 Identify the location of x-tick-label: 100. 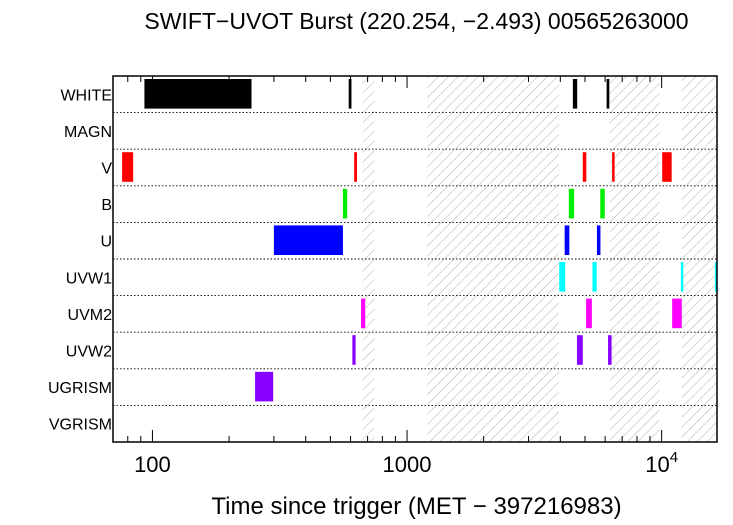
(152, 464).